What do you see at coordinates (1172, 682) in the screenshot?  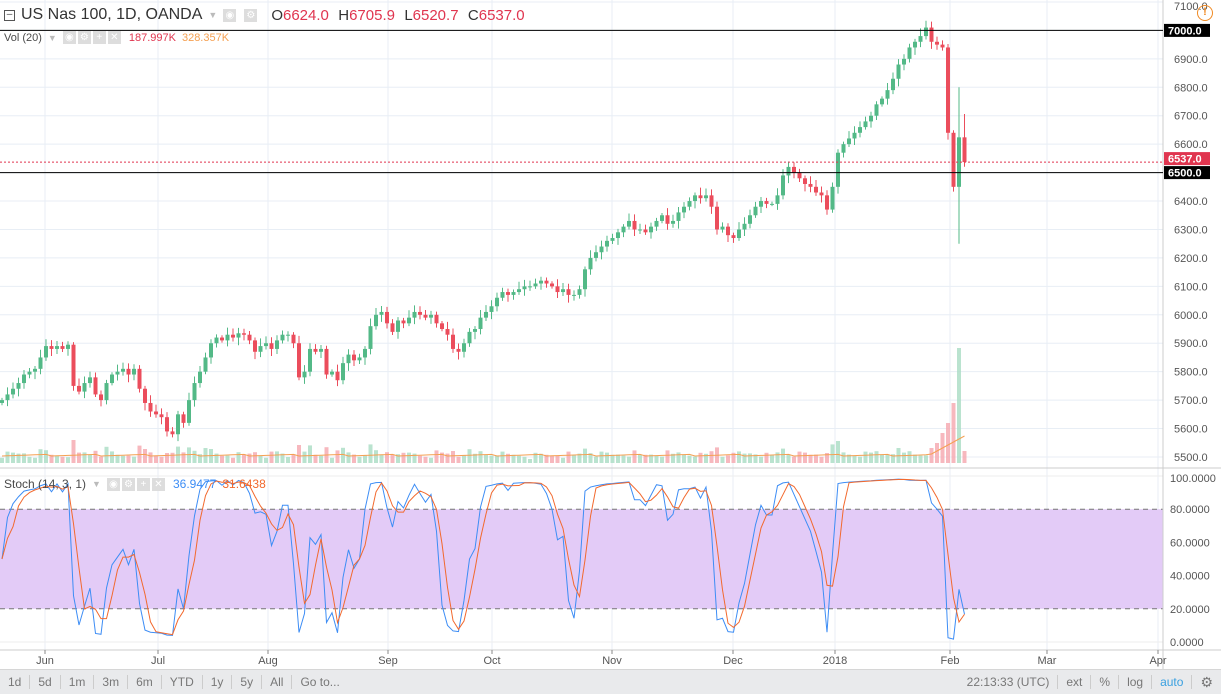 I see `auto-toggle: auto` at bounding box center [1172, 682].